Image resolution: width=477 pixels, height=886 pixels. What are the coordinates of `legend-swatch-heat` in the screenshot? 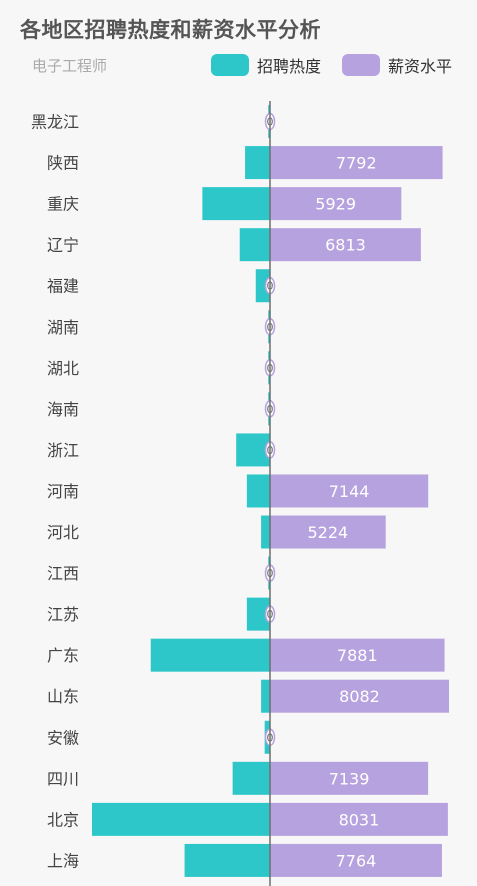 It's located at (230, 65).